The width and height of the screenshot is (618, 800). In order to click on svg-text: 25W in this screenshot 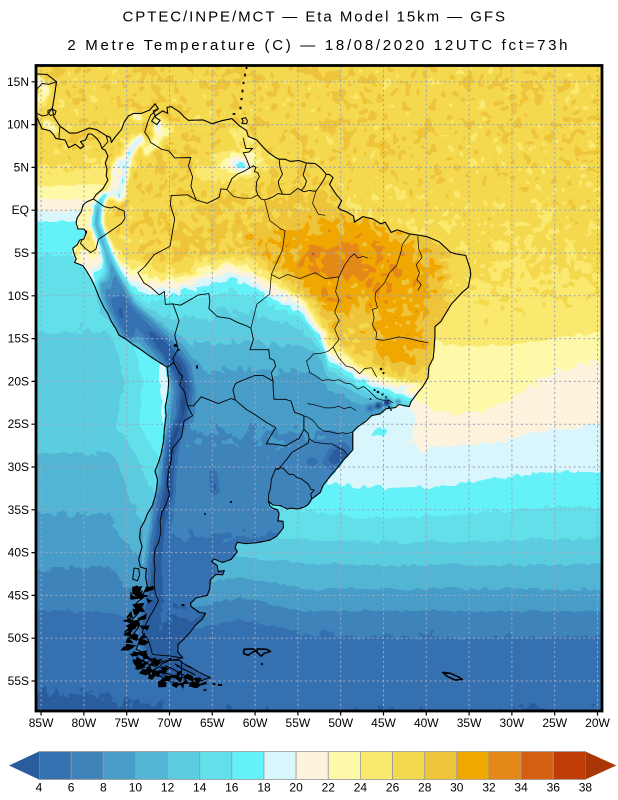, I will do `click(554, 723)`.